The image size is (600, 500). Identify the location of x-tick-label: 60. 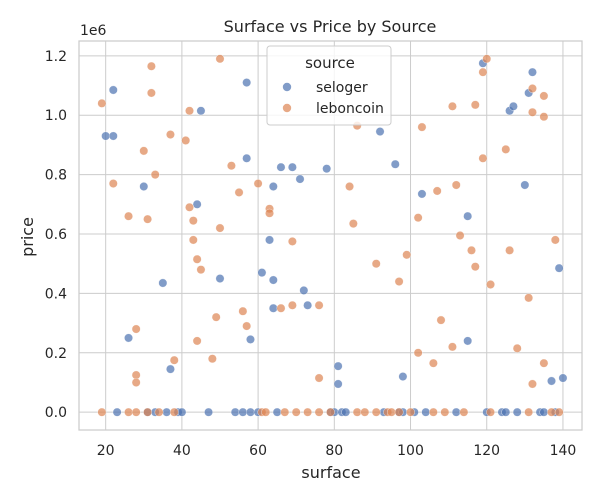
(258, 451).